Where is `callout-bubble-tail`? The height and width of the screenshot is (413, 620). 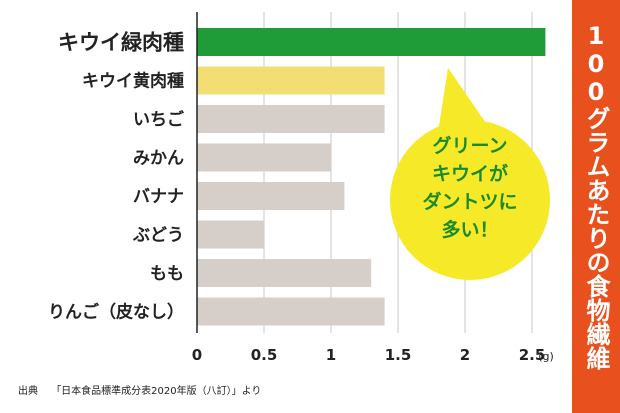
callout-bubble-tail is located at coordinates (463, 100).